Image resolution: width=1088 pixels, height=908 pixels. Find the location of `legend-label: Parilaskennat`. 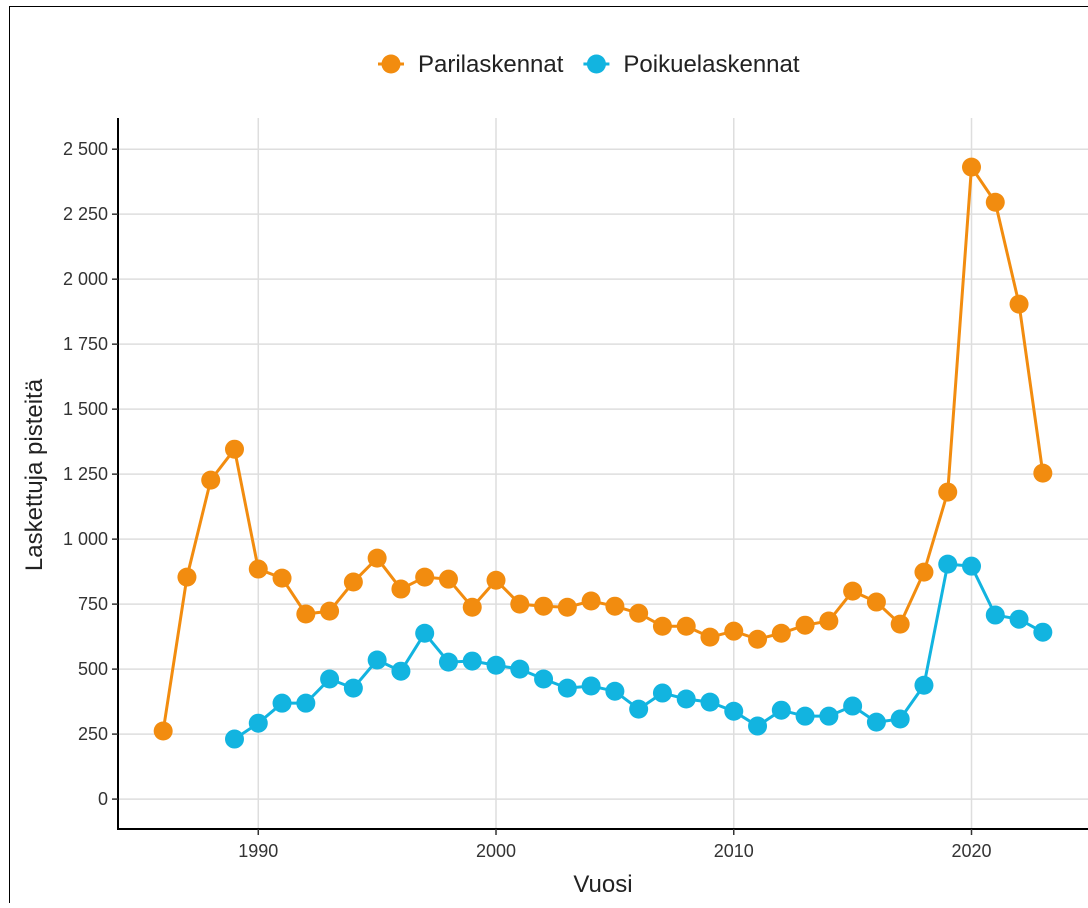

legend-label: Parilaskennat is located at coordinates (491, 64).